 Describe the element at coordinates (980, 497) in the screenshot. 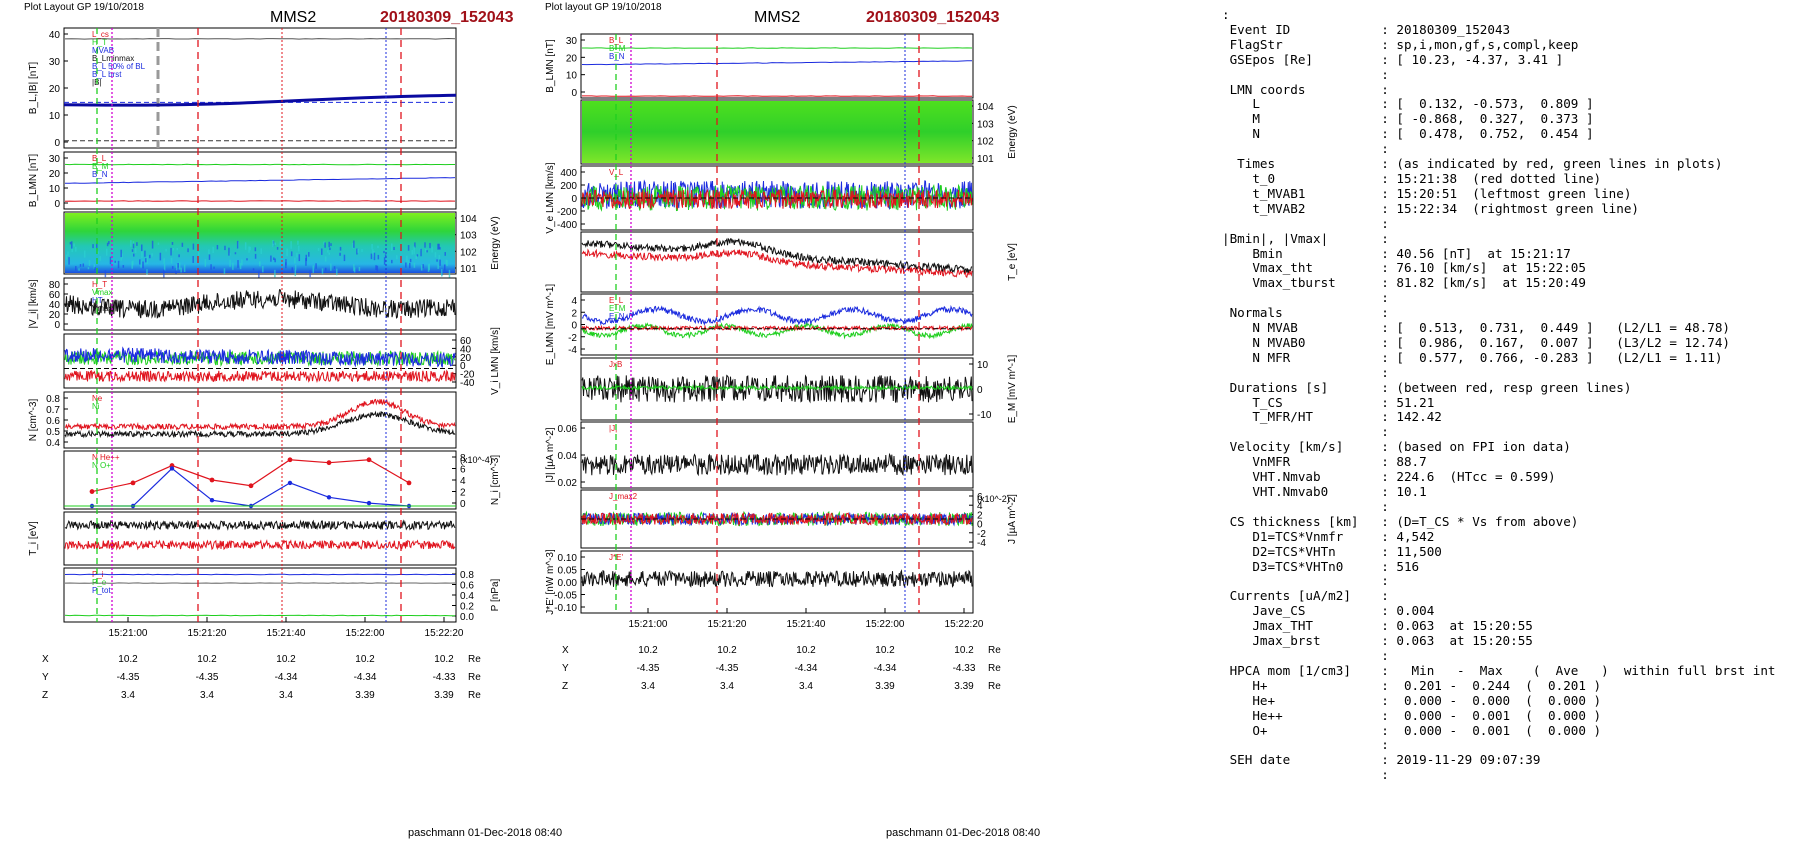

I see `y-tick-label: 6` at that location.